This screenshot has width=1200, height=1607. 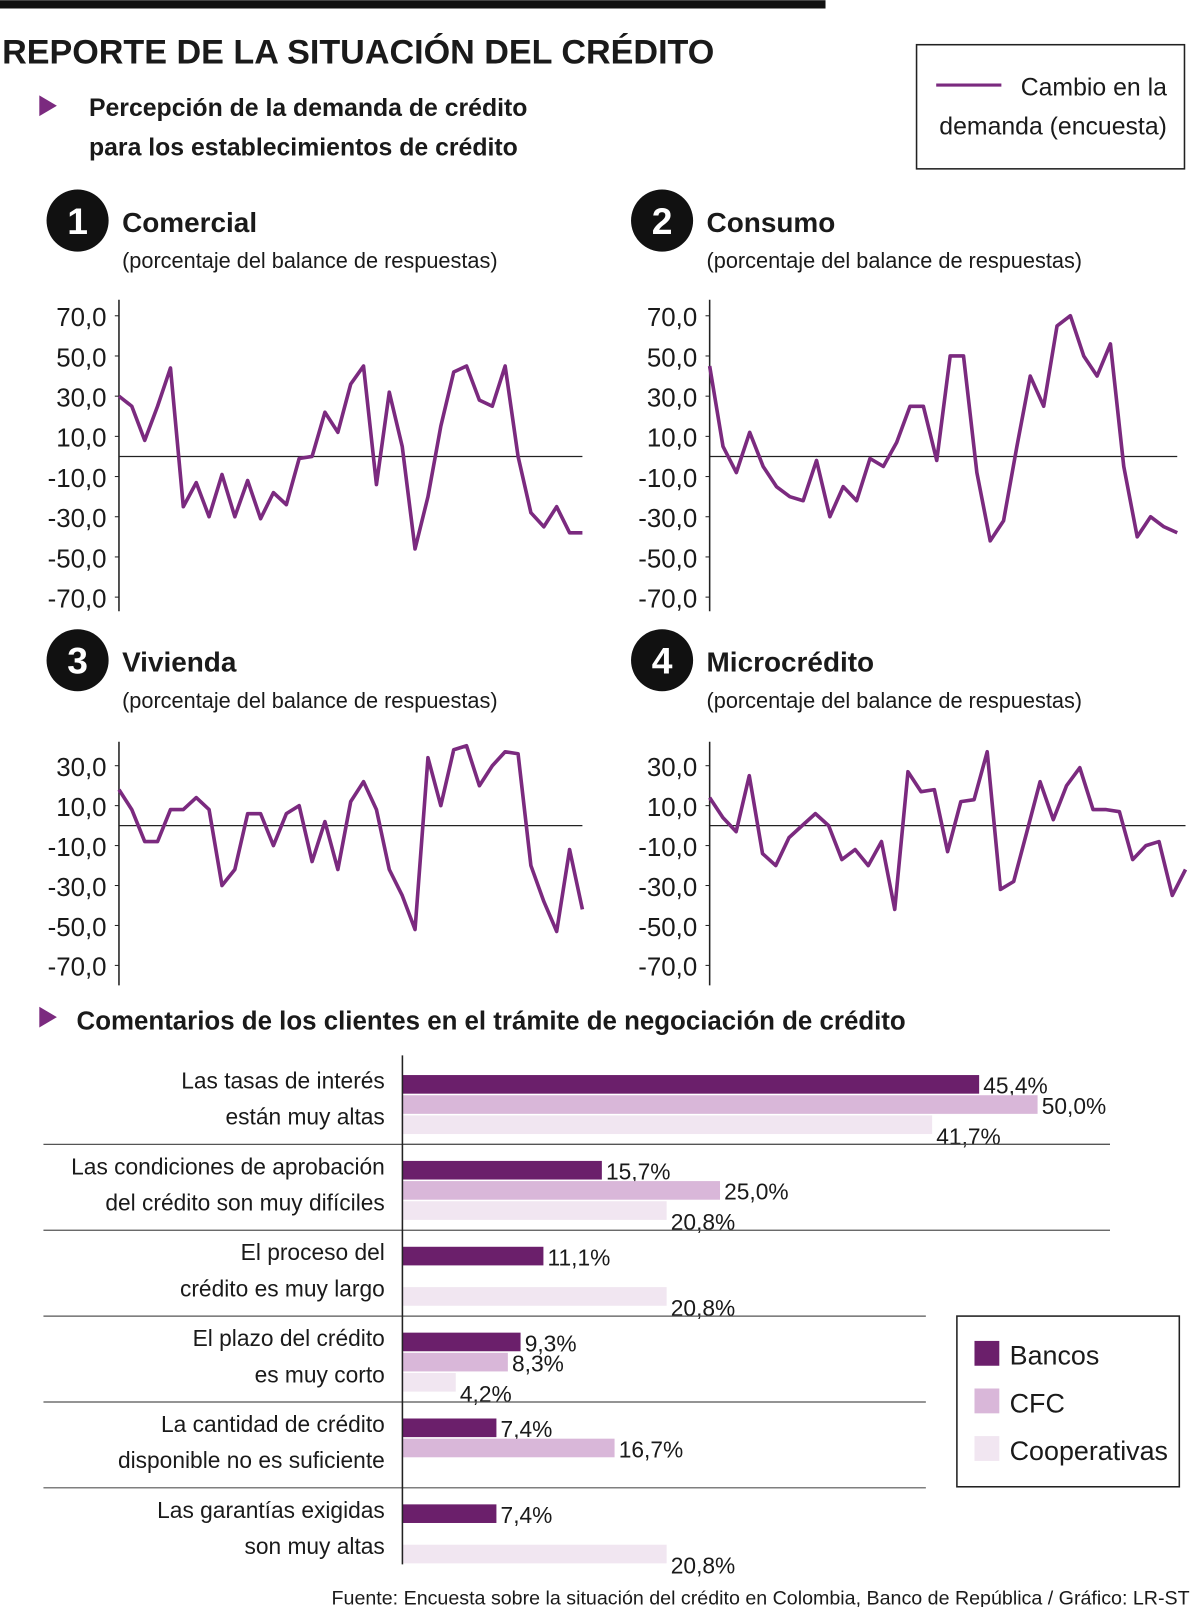 I want to click on legend-label: Cambio en la demanda (encuesta), so click(x=1053, y=107).